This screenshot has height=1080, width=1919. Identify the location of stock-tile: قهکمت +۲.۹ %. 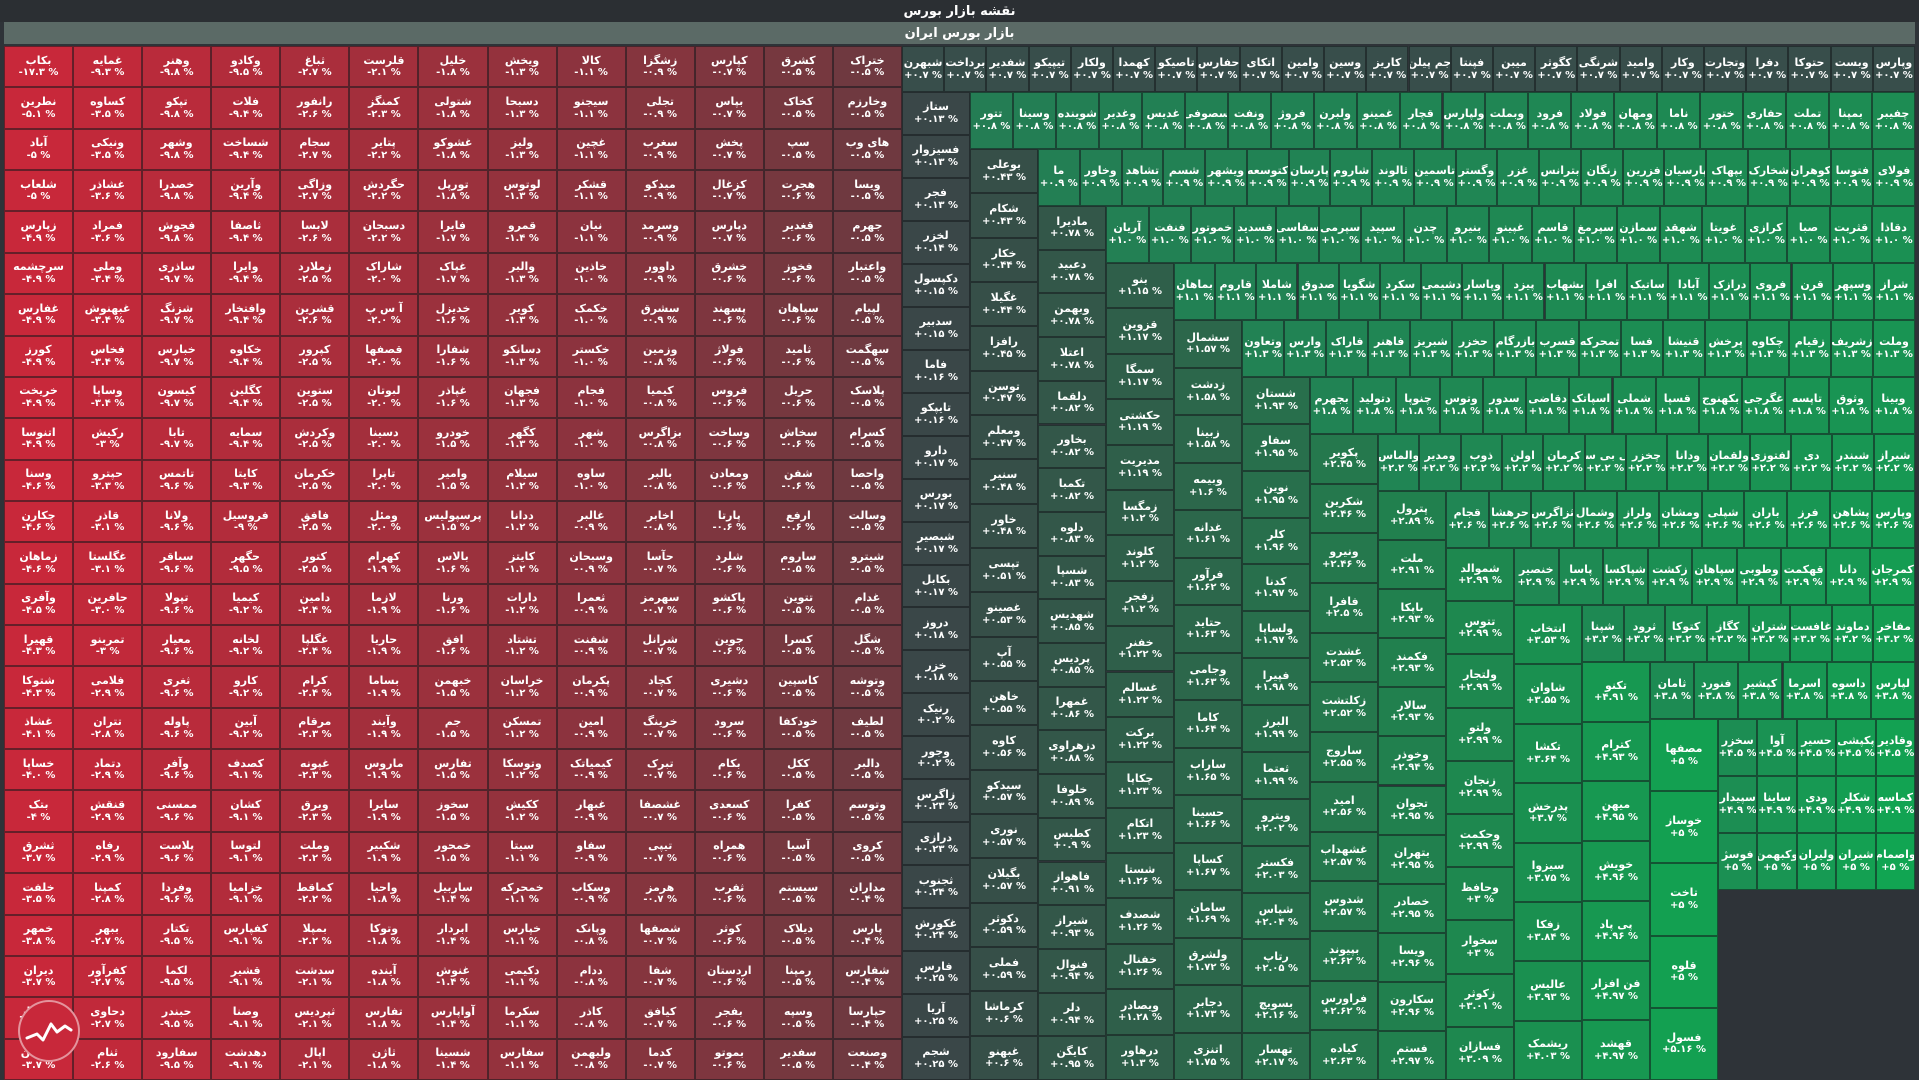
(1803, 576).